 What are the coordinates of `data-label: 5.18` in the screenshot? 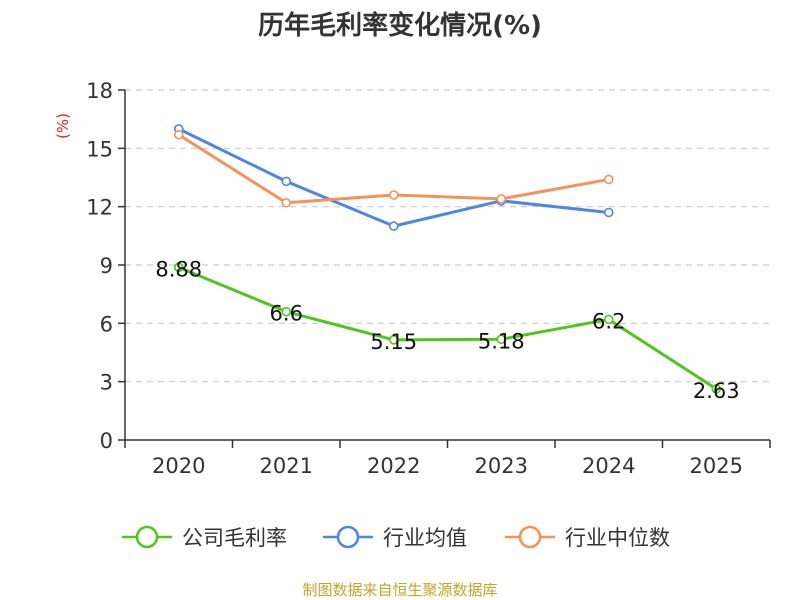 It's located at (501, 341).